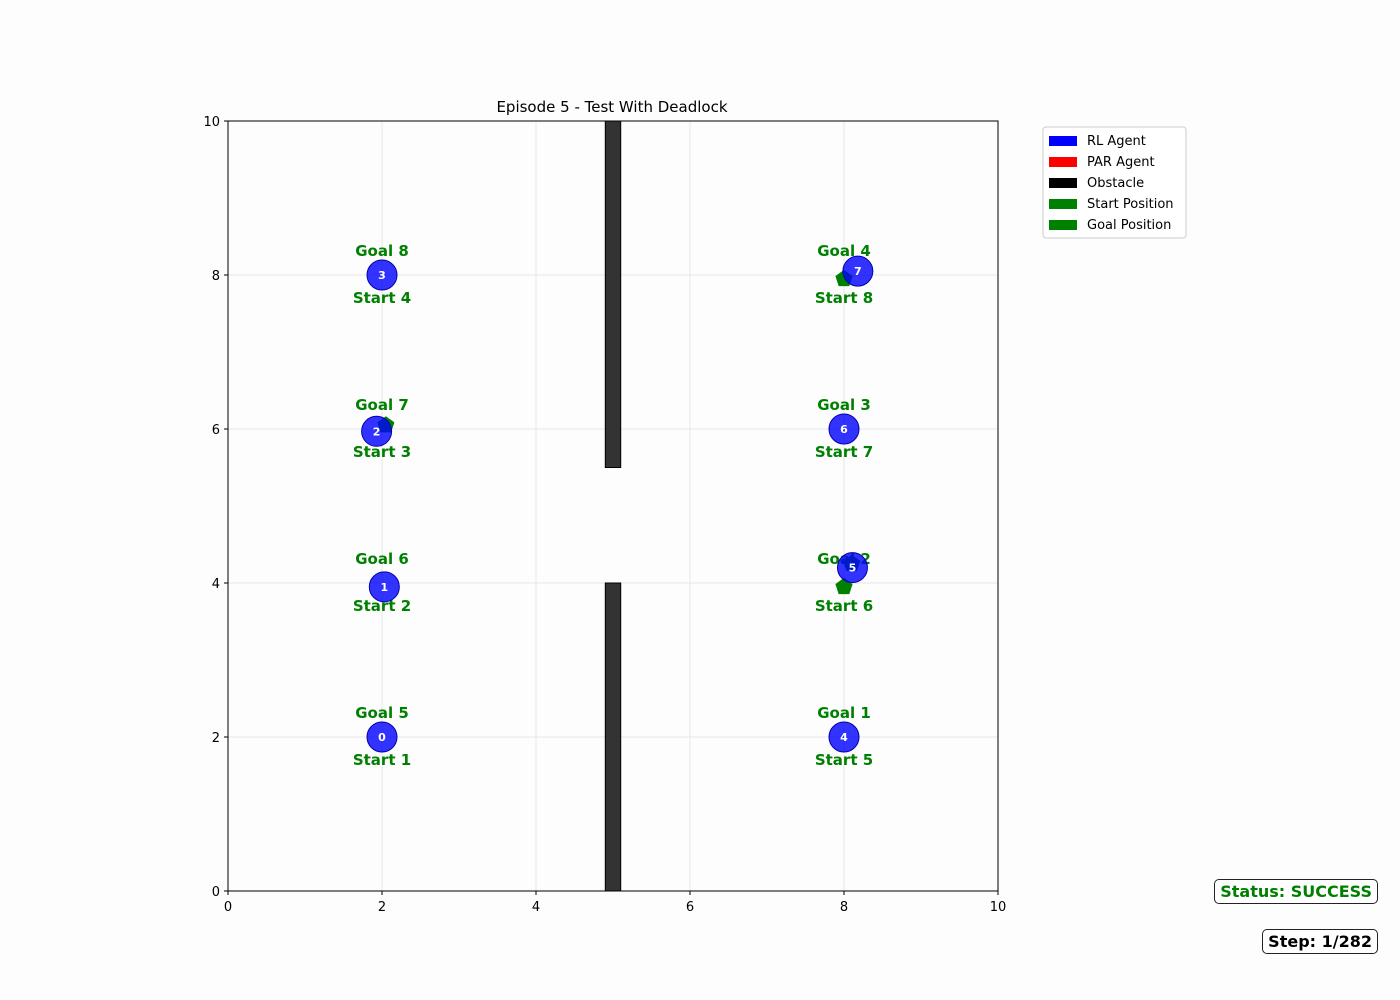 Image resolution: width=1400 pixels, height=1000 pixels. Describe the element at coordinates (1130, 204) in the screenshot. I see `legend-label: Start Position` at that location.